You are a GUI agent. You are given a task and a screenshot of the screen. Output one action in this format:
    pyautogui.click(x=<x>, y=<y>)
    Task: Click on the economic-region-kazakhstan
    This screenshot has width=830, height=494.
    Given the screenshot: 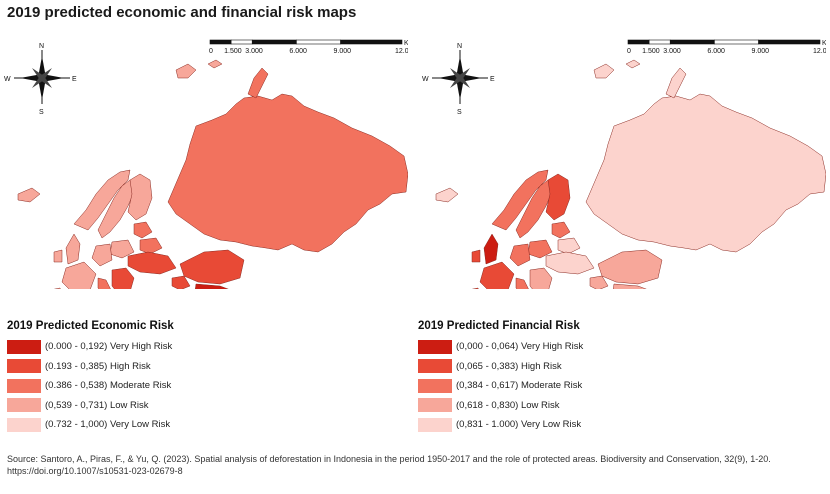 What is the action you would take?
    pyautogui.click(x=212, y=267)
    